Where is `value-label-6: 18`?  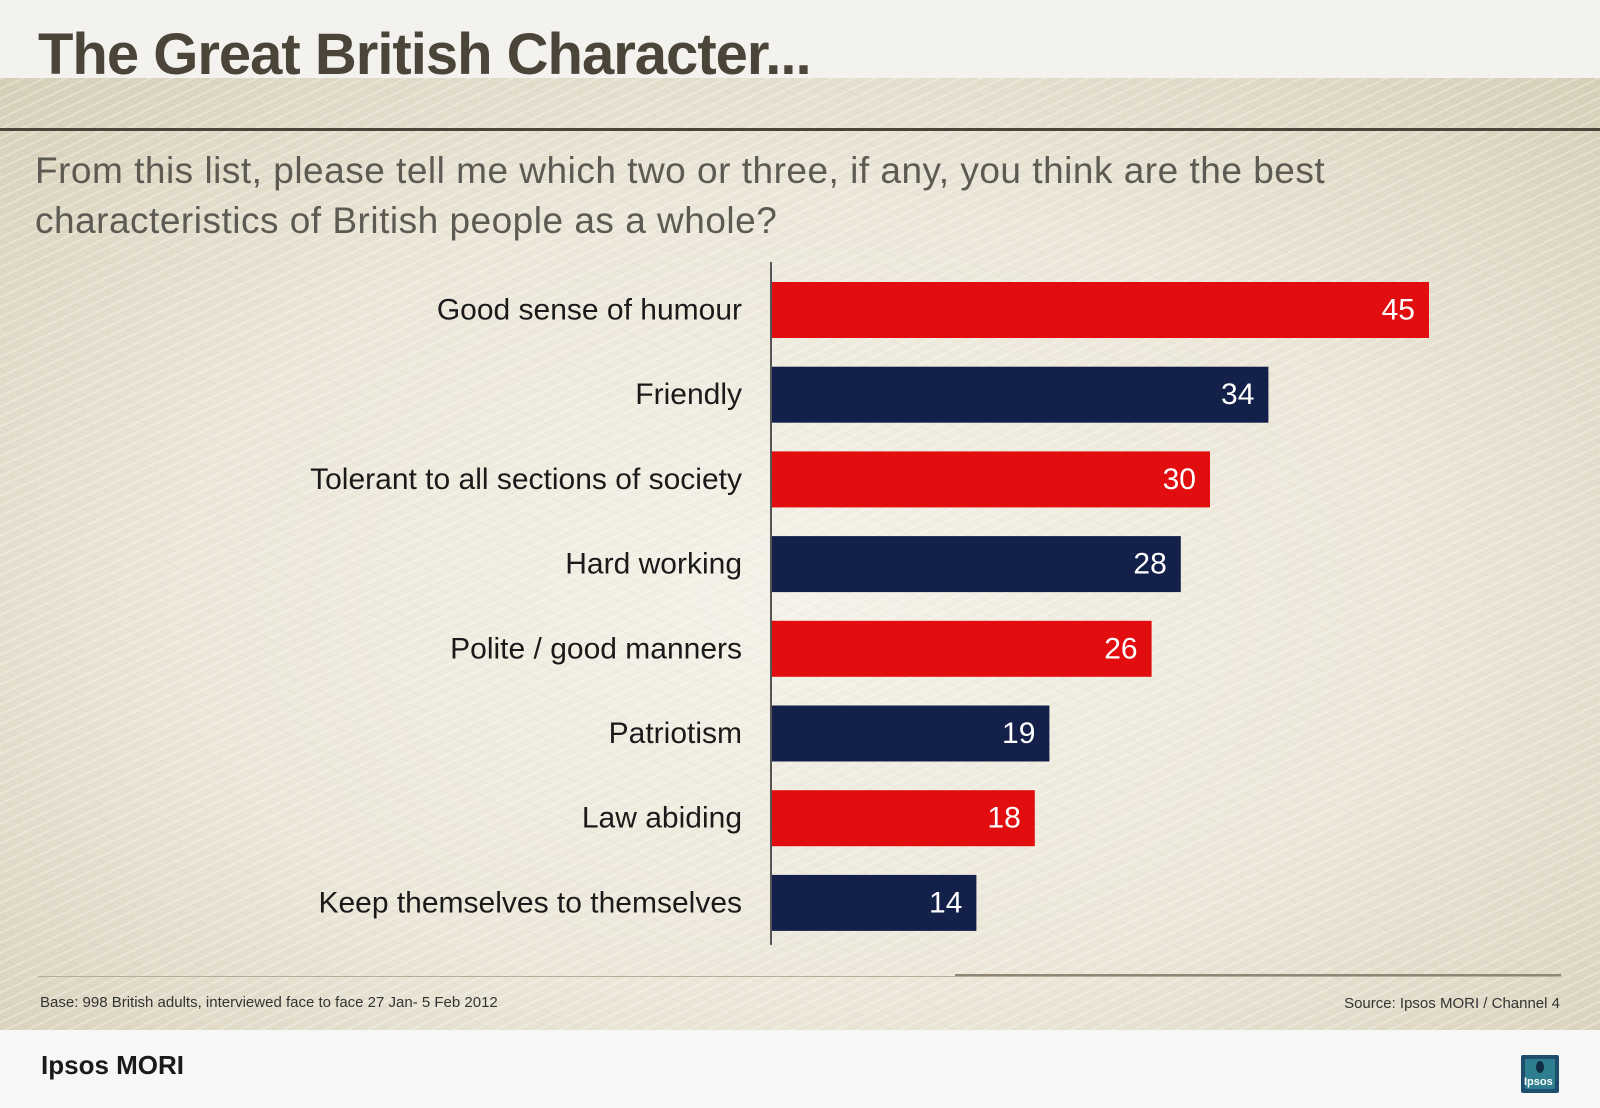 value-label-6: 18 is located at coordinates (1003, 818).